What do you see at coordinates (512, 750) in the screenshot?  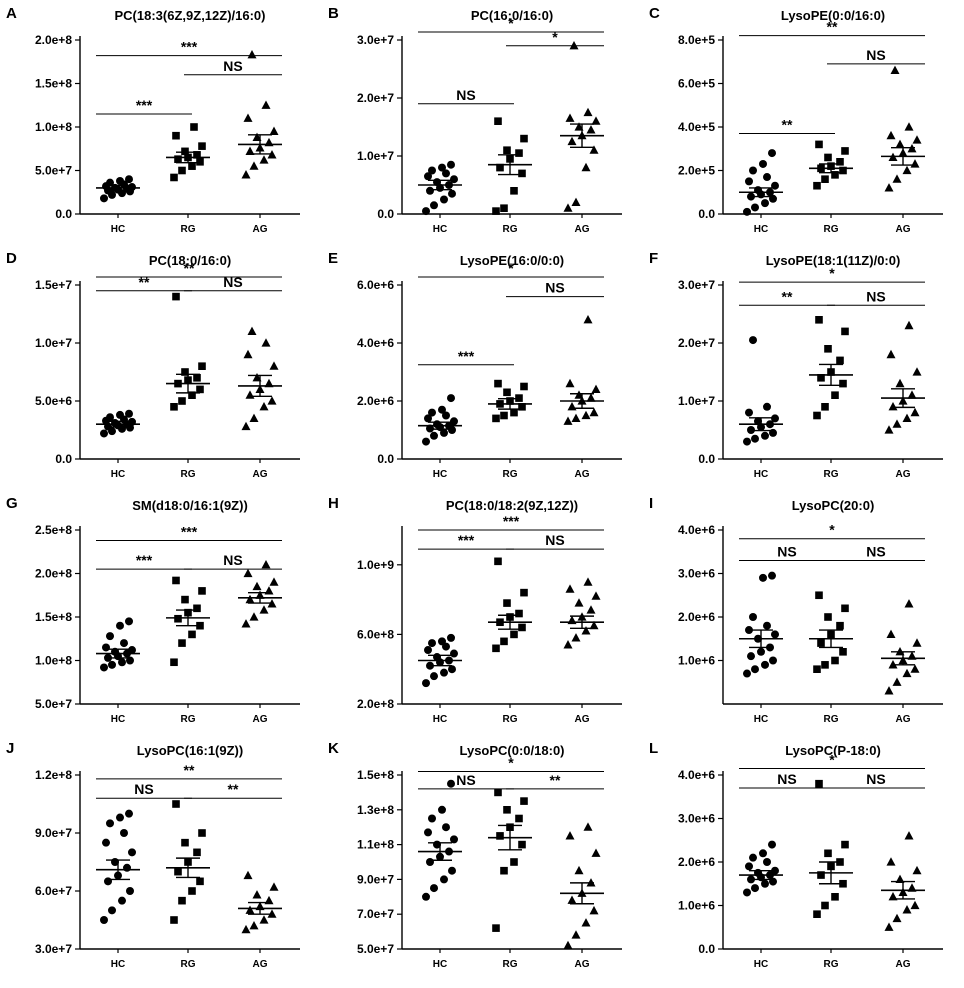 I see `chart-title: LysoPC(0:0/18:0)` at bounding box center [512, 750].